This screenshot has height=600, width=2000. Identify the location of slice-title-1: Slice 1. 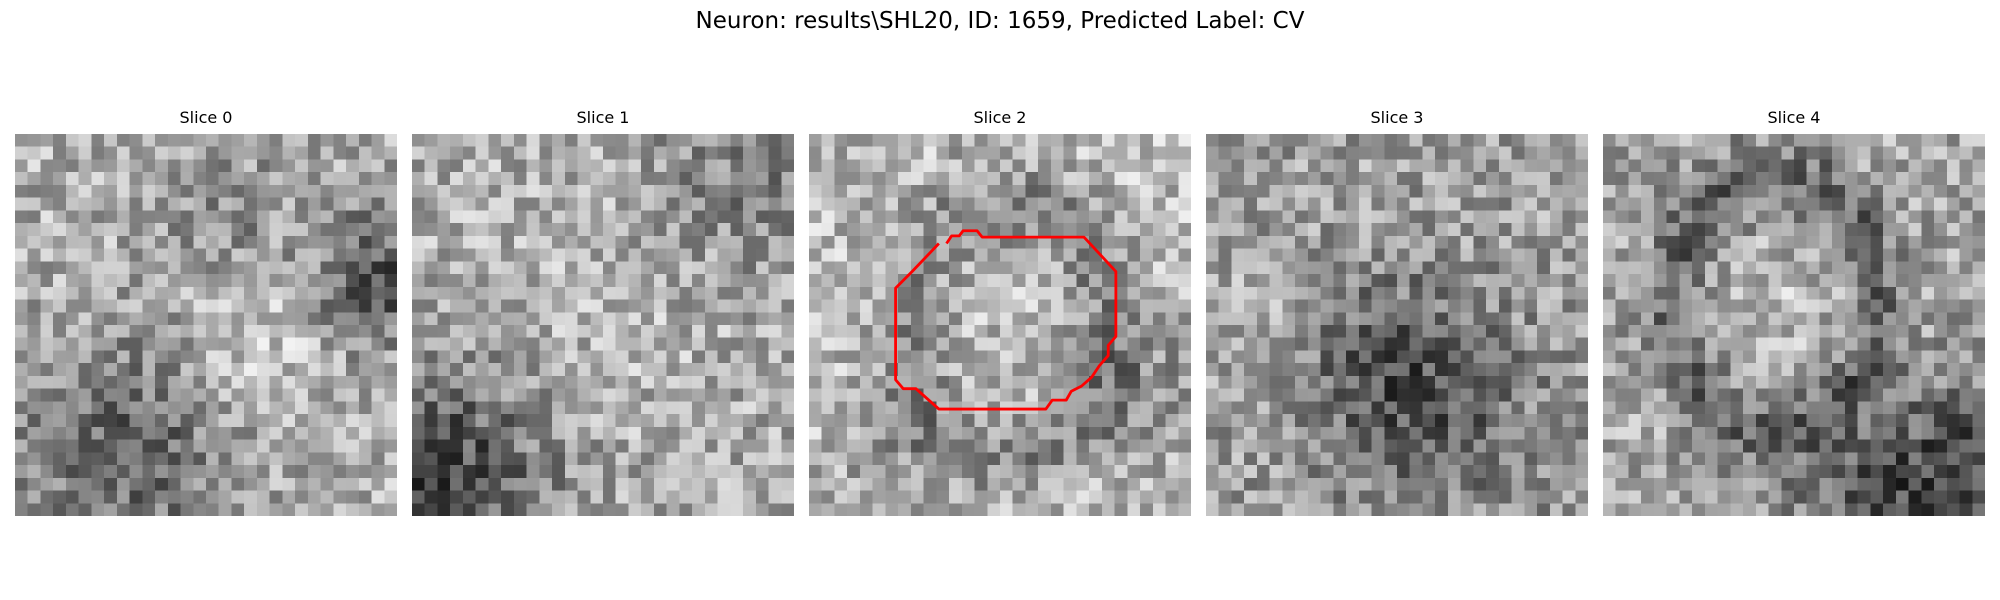
(603, 117).